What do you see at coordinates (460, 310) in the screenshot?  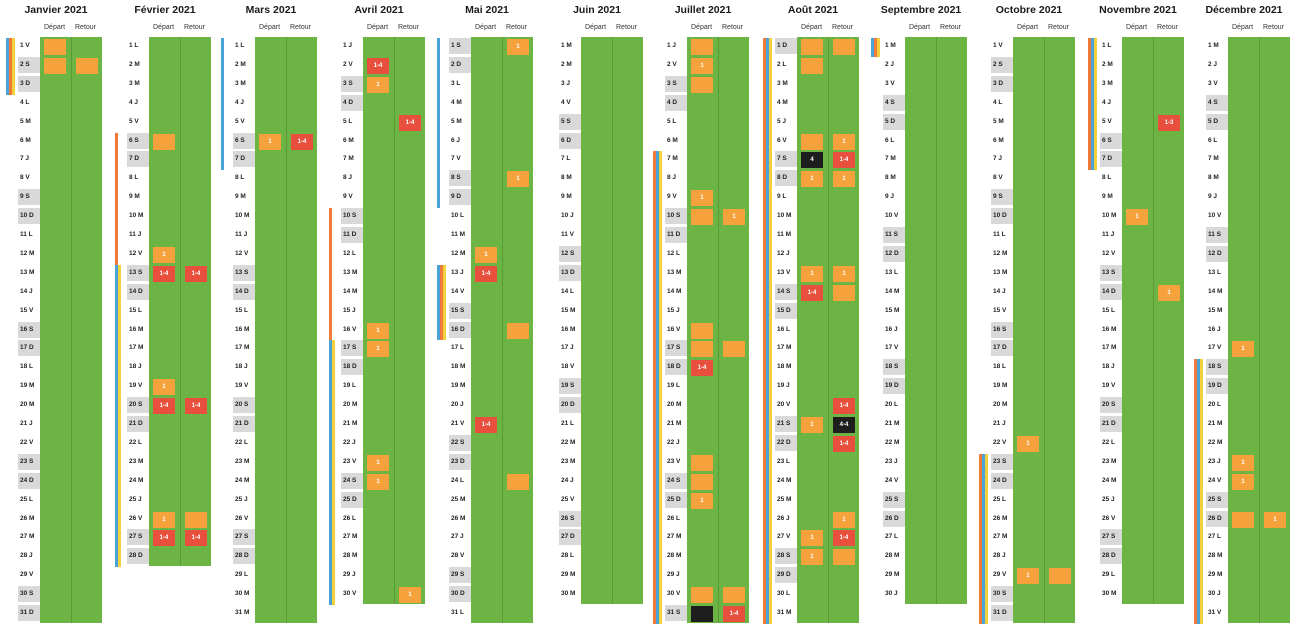 I see `day-label: 15 S` at bounding box center [460, 310].